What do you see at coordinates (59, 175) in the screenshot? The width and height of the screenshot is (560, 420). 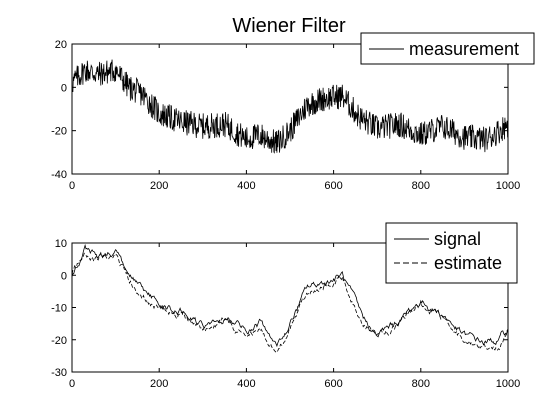 I see `y-tick-label: -40` at bounding box center [59, 175].